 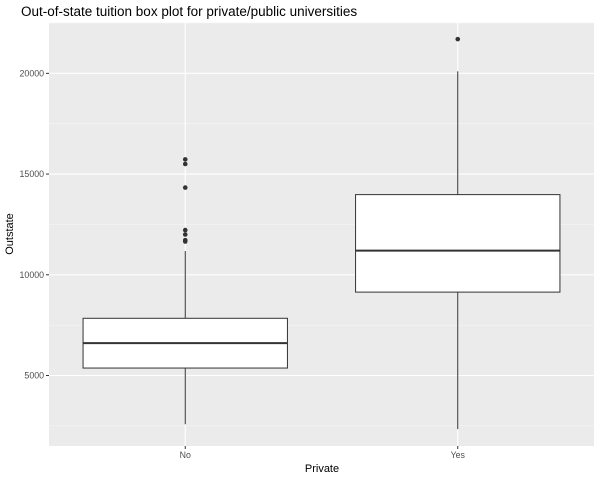 I want to click on y-tick-label: 10000, so click(x=32, y=275).